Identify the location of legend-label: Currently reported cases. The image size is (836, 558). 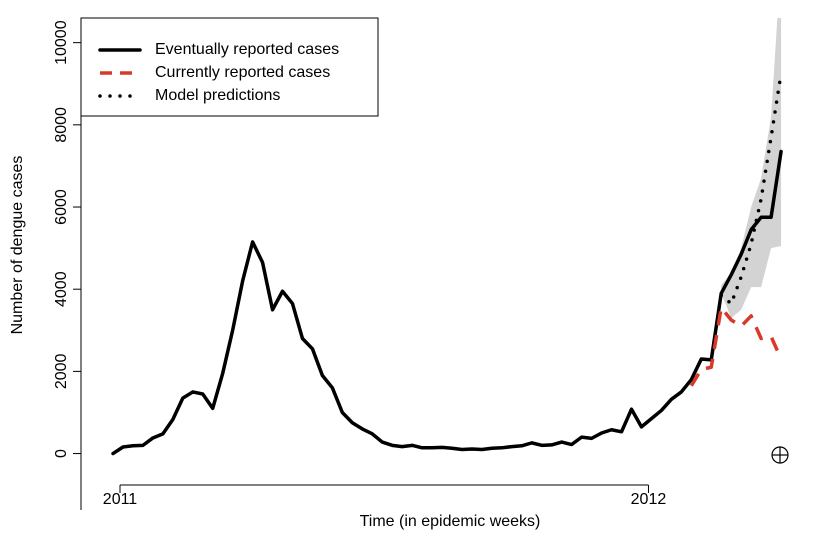
(242, 72).